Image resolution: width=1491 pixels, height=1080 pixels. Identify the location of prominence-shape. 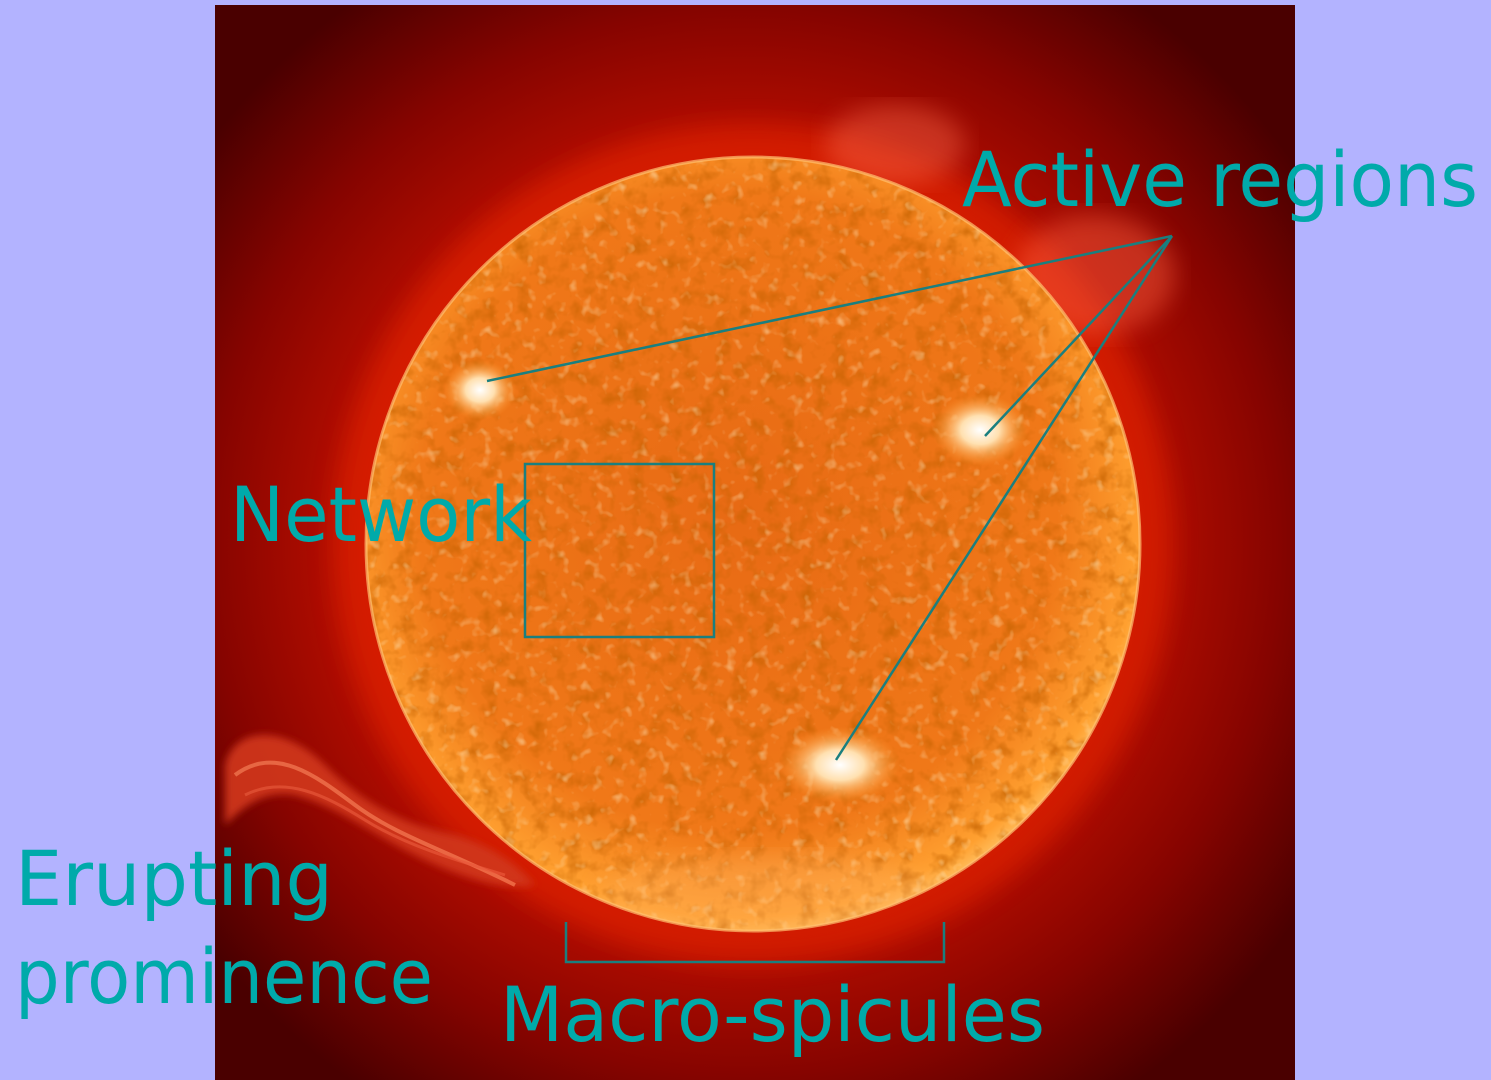
(380, 811).